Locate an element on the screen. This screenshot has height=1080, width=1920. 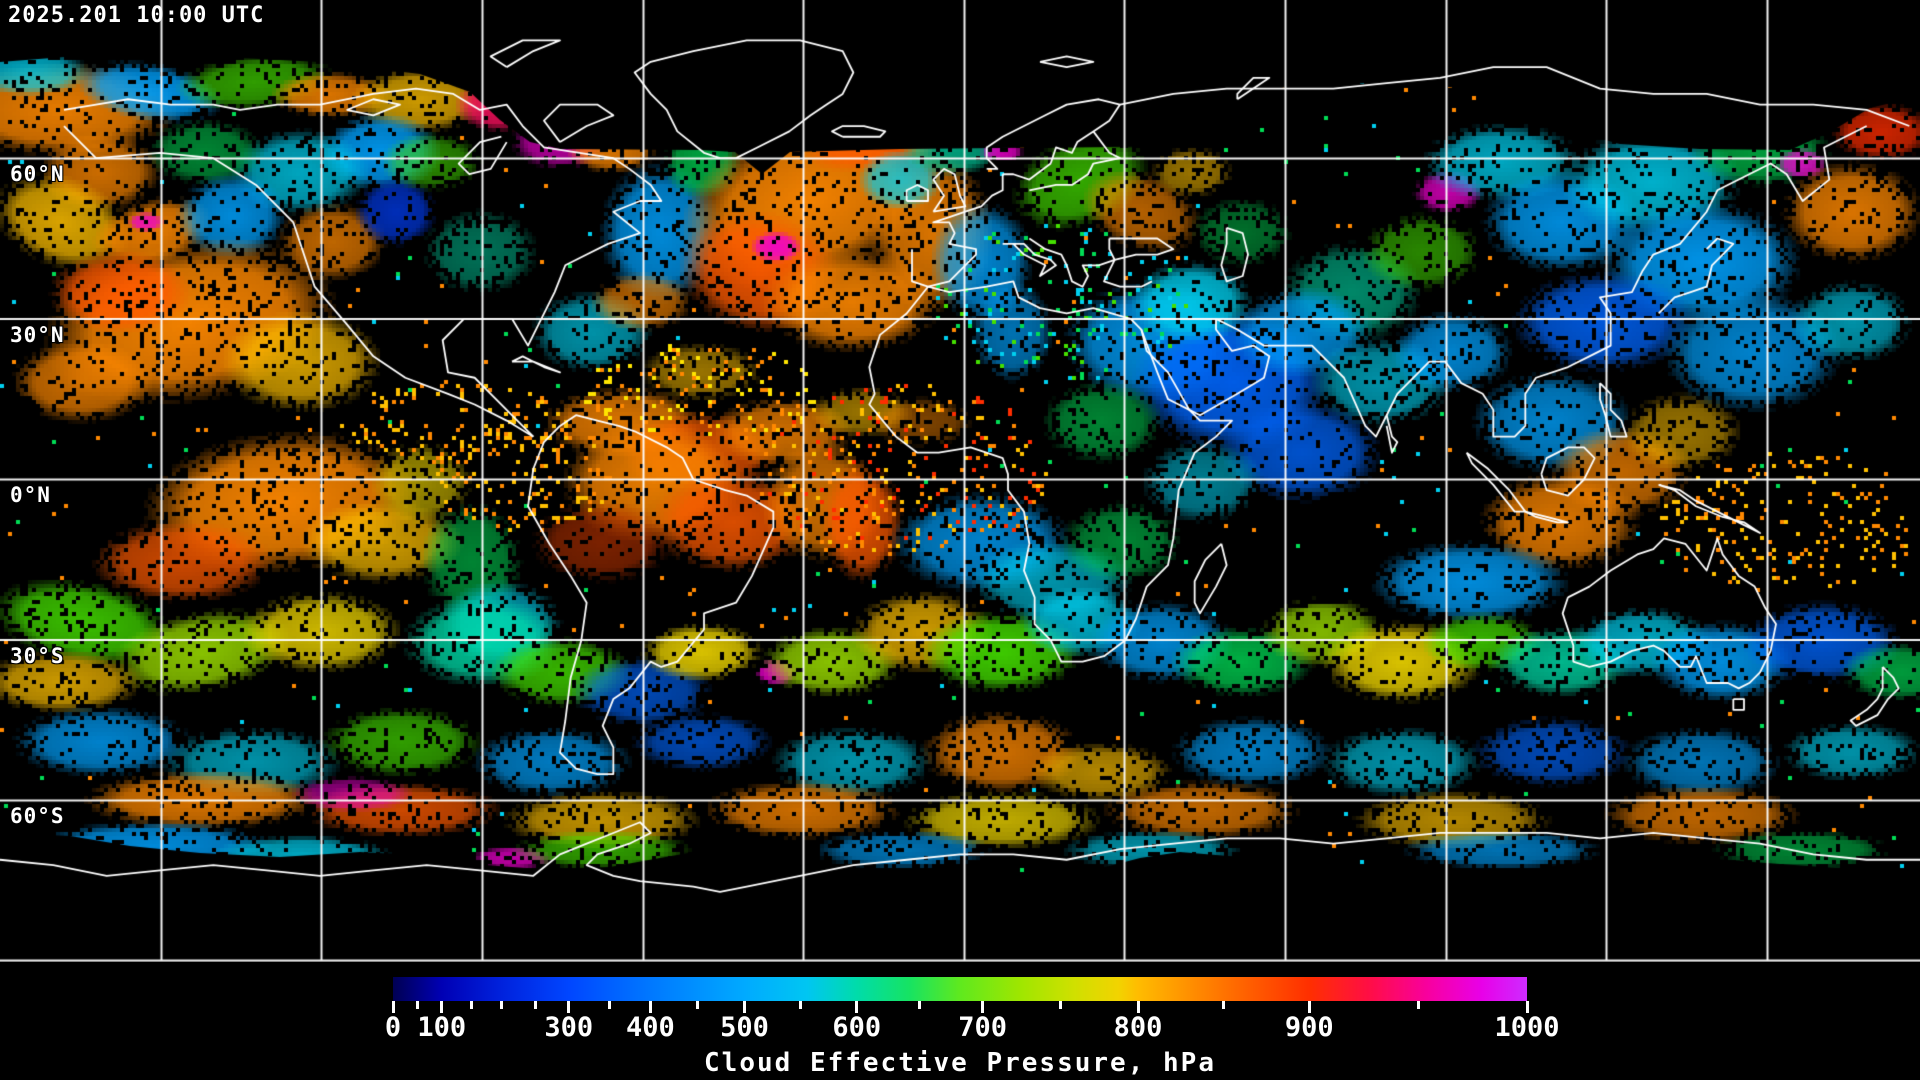
colorbar-tick-label: 100 is located at coordinates (442, 1027).